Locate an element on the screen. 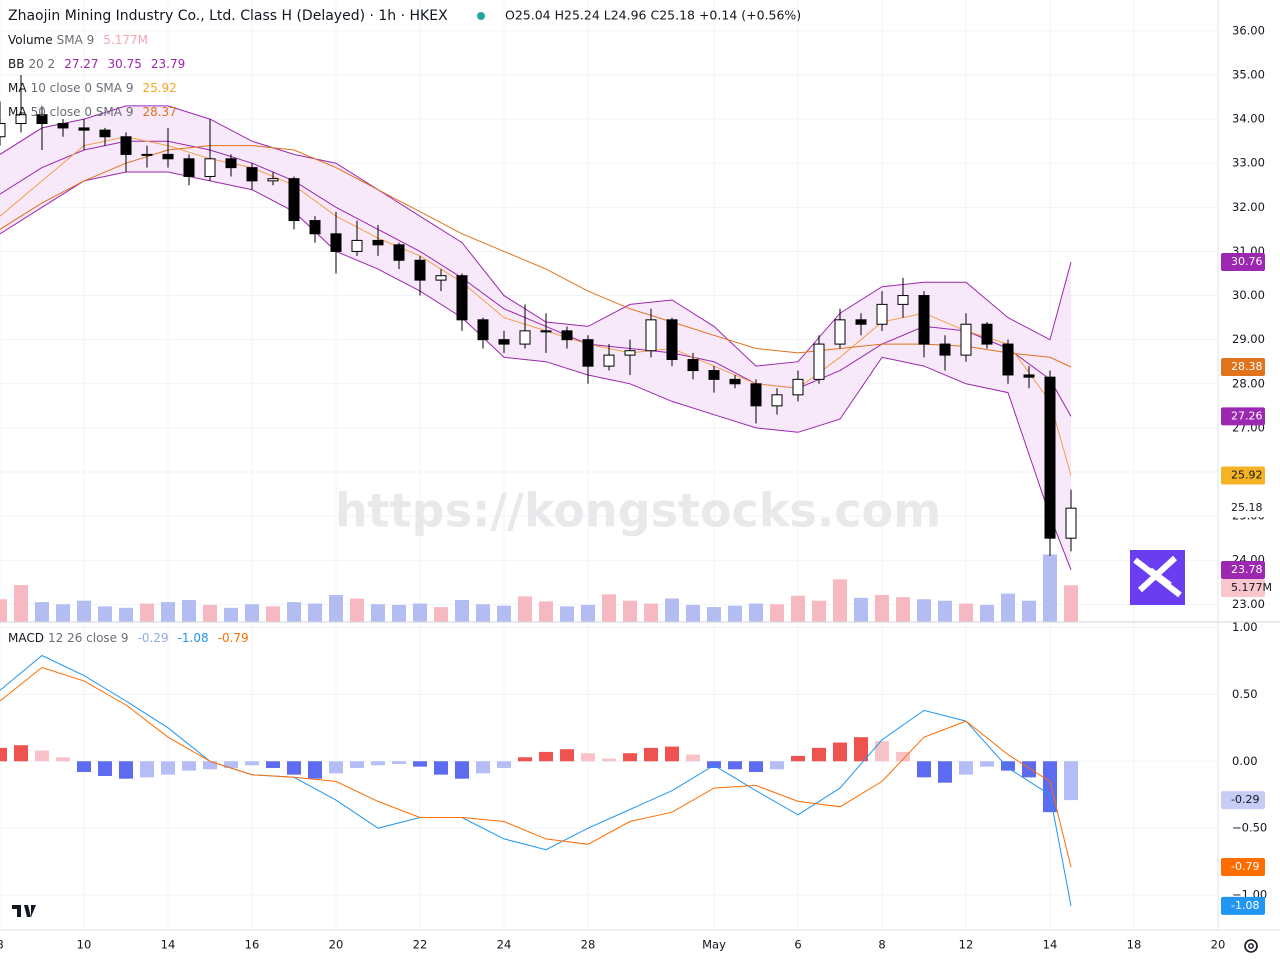 Image resolution: width=1280 pixels, height=960 pixels. watermark-logo is located at coordinates (1157, 577).